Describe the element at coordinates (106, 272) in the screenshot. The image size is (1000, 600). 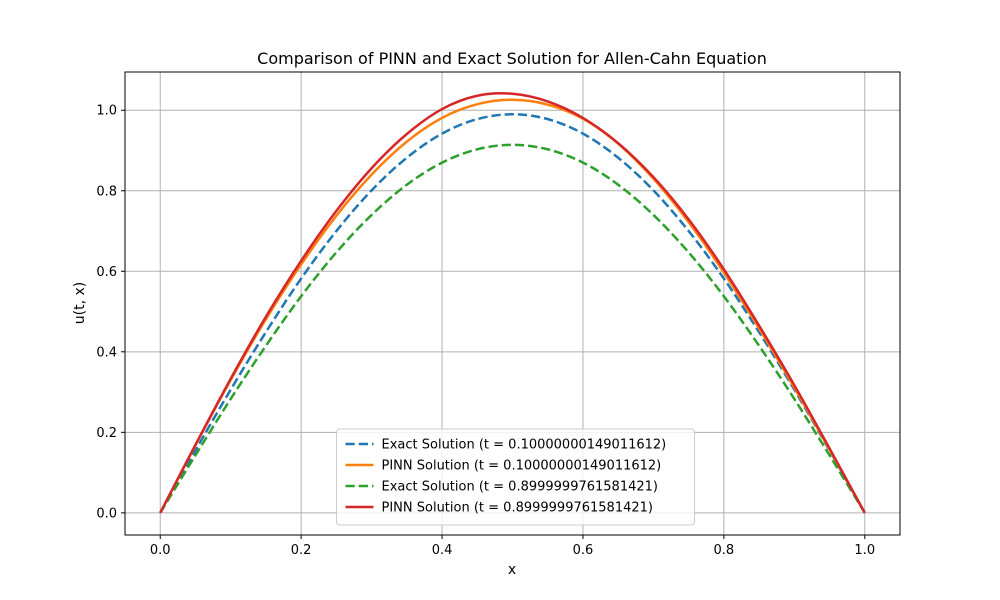
I see `y-tick-label: 0.6` at that location.